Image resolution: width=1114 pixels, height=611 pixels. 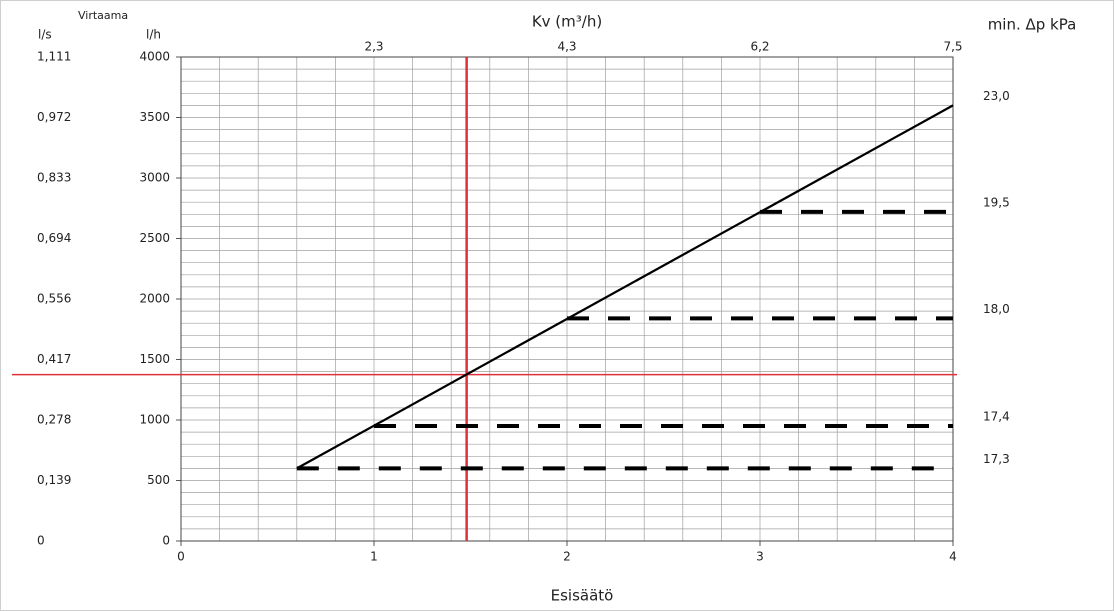 I want to click on top-axis-label: Kv (m³/h), so click(x=567, y=22).